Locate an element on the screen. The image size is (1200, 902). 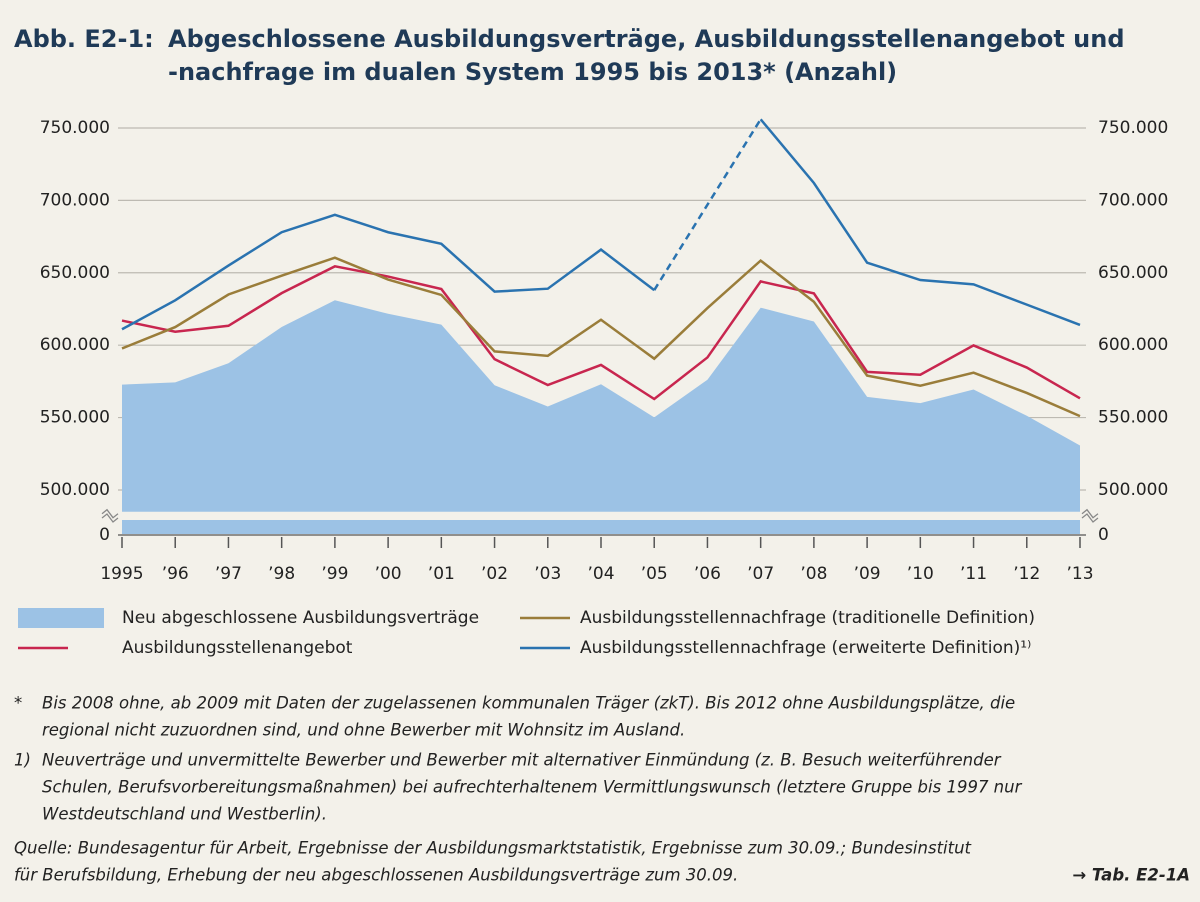
y-tick-label: 550.000 is located at coordinates (75, 418).